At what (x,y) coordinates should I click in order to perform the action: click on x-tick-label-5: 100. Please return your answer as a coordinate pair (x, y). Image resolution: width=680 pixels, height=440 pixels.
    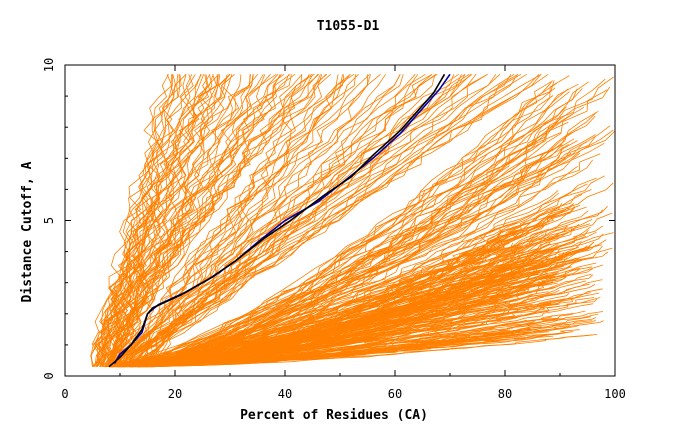
    Looking at the image, I should click on (615, 394).